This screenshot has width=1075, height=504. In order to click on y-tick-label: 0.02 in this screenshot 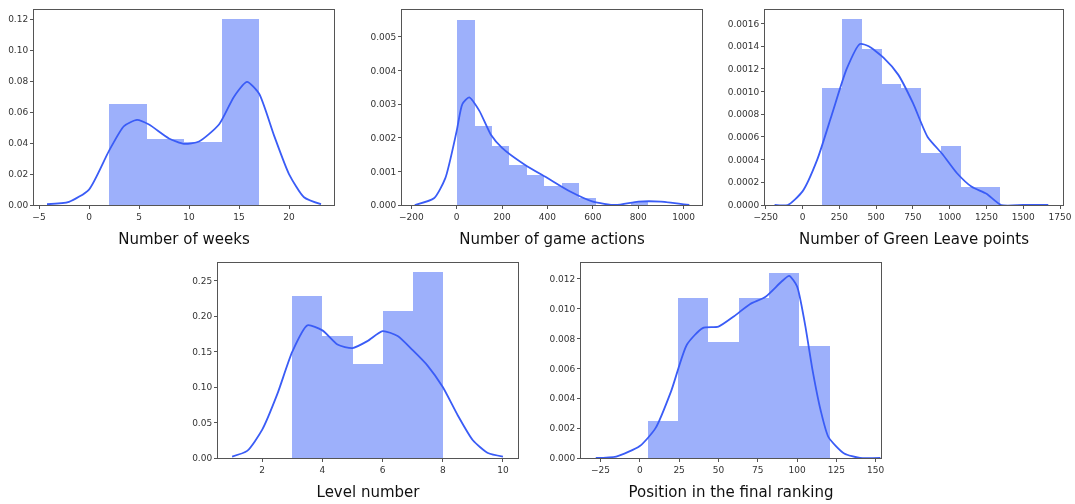, I will do `click(18, 174)`.